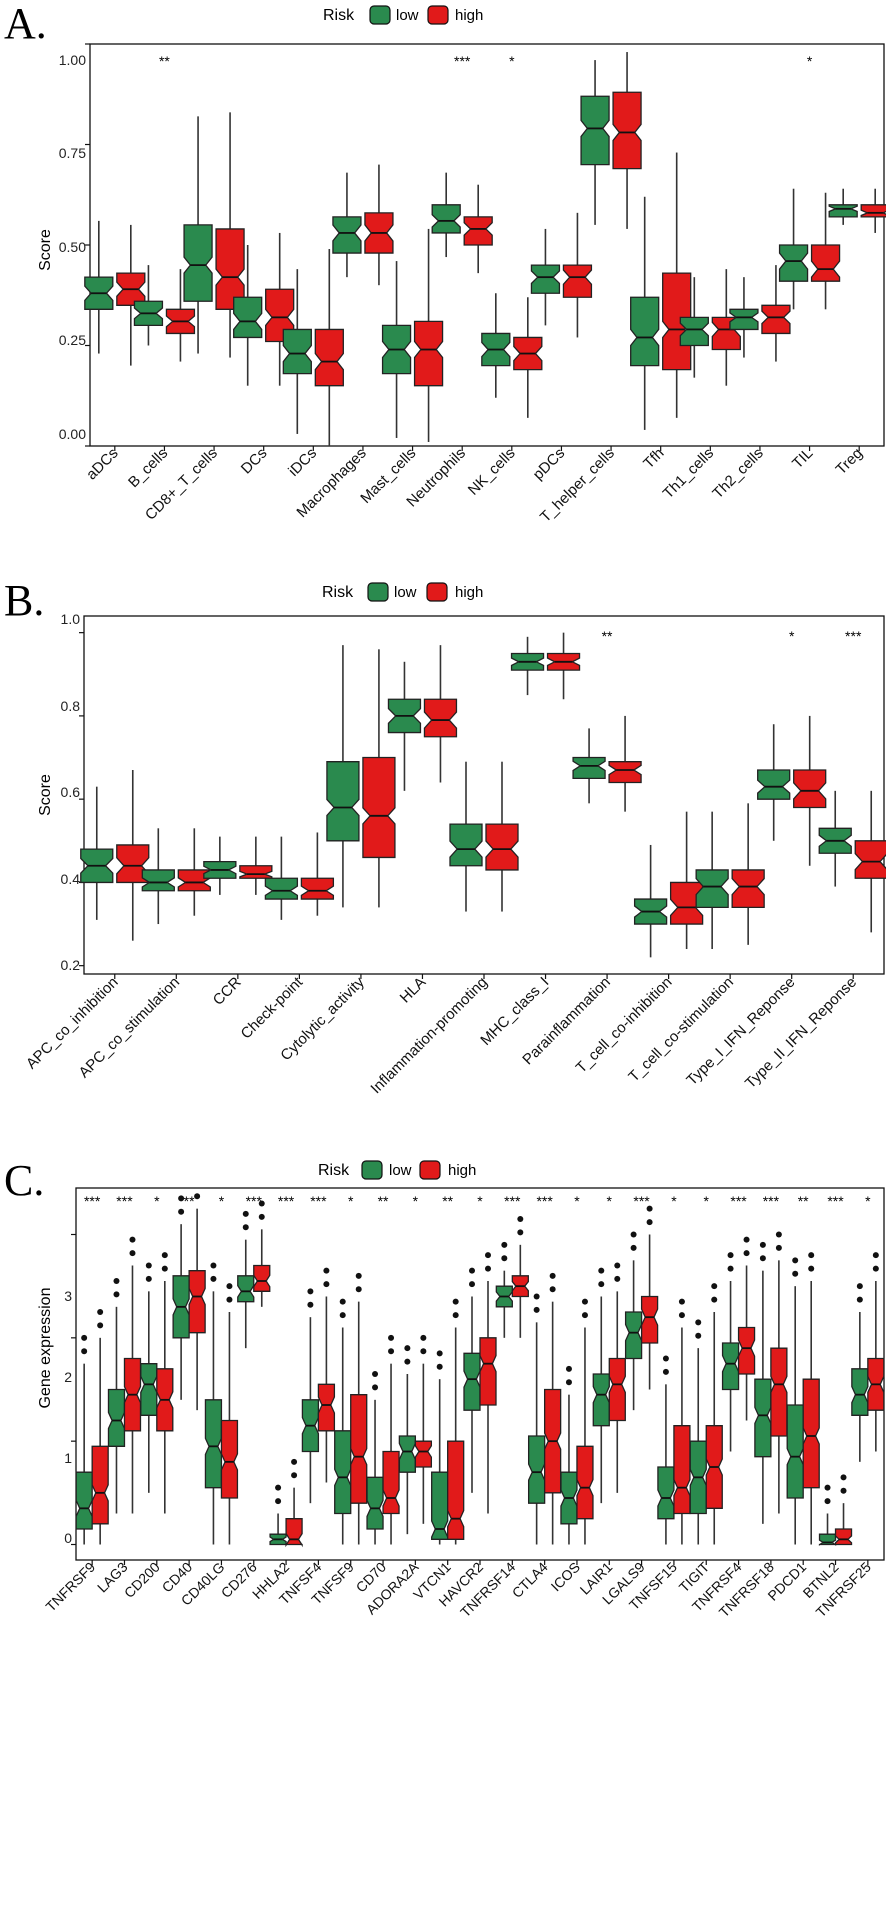 The image size is (886, 1924). I want to click on y-tick-label-c-2: 2, so click(68, 1377).